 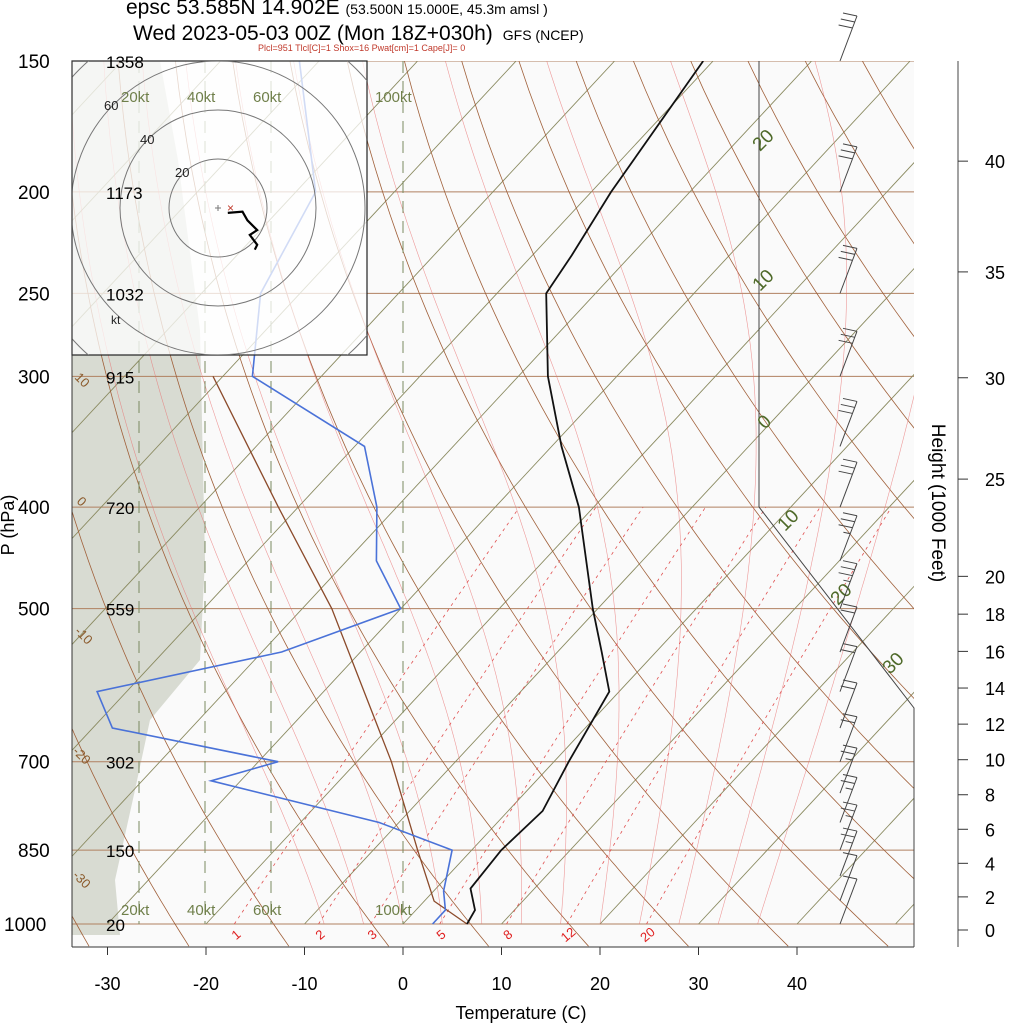 What do you see at coordinates (267, 910) in the screenshot?
I see `speed-label-bottom: 60kt` at bounding box center [267, 910].